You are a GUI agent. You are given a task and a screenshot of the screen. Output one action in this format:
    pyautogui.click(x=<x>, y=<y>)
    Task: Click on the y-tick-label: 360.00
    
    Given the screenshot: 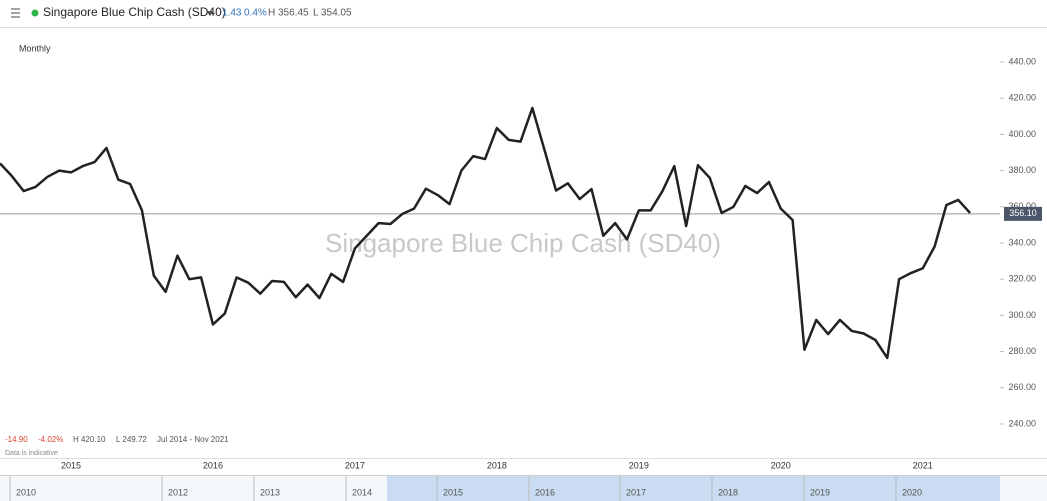 What is the action you would take?
    pyautogui.click(x=1022, y=206)
    